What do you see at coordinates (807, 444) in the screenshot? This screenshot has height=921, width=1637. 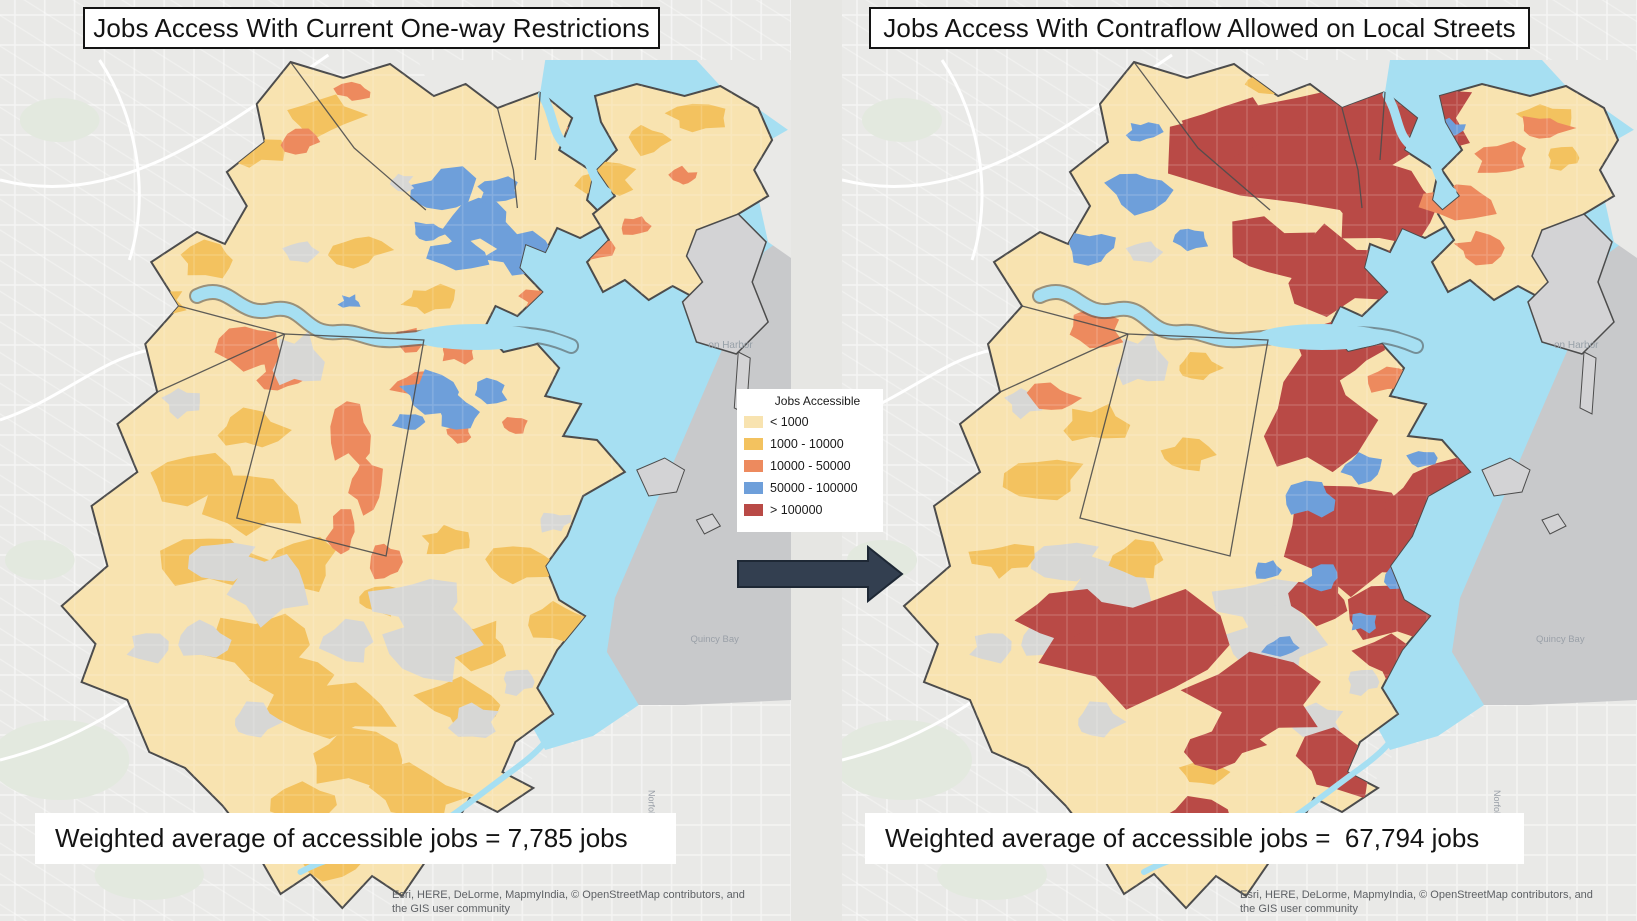 I see `legend-label: 1000 - 10000` at bounding box center [807, 444].